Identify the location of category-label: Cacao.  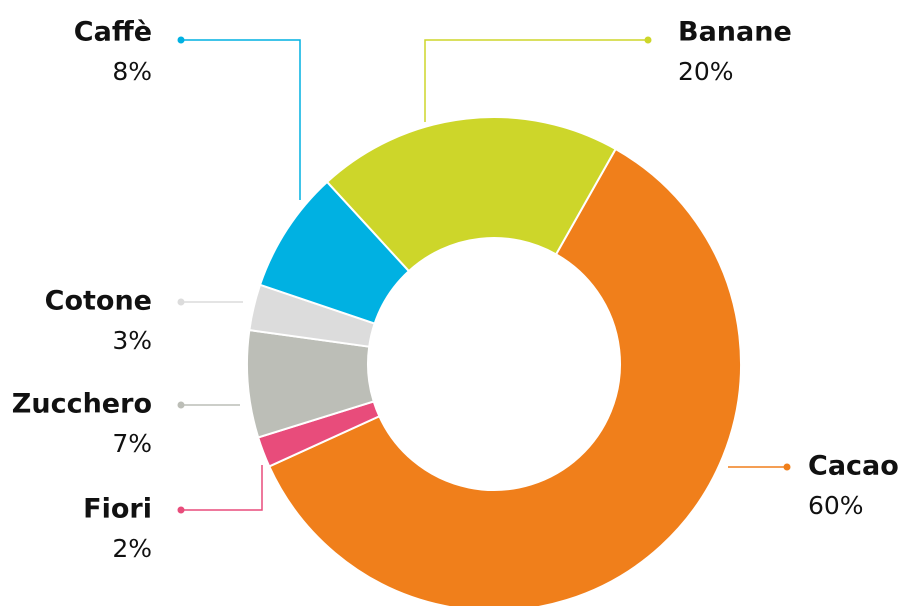
(853, 466).